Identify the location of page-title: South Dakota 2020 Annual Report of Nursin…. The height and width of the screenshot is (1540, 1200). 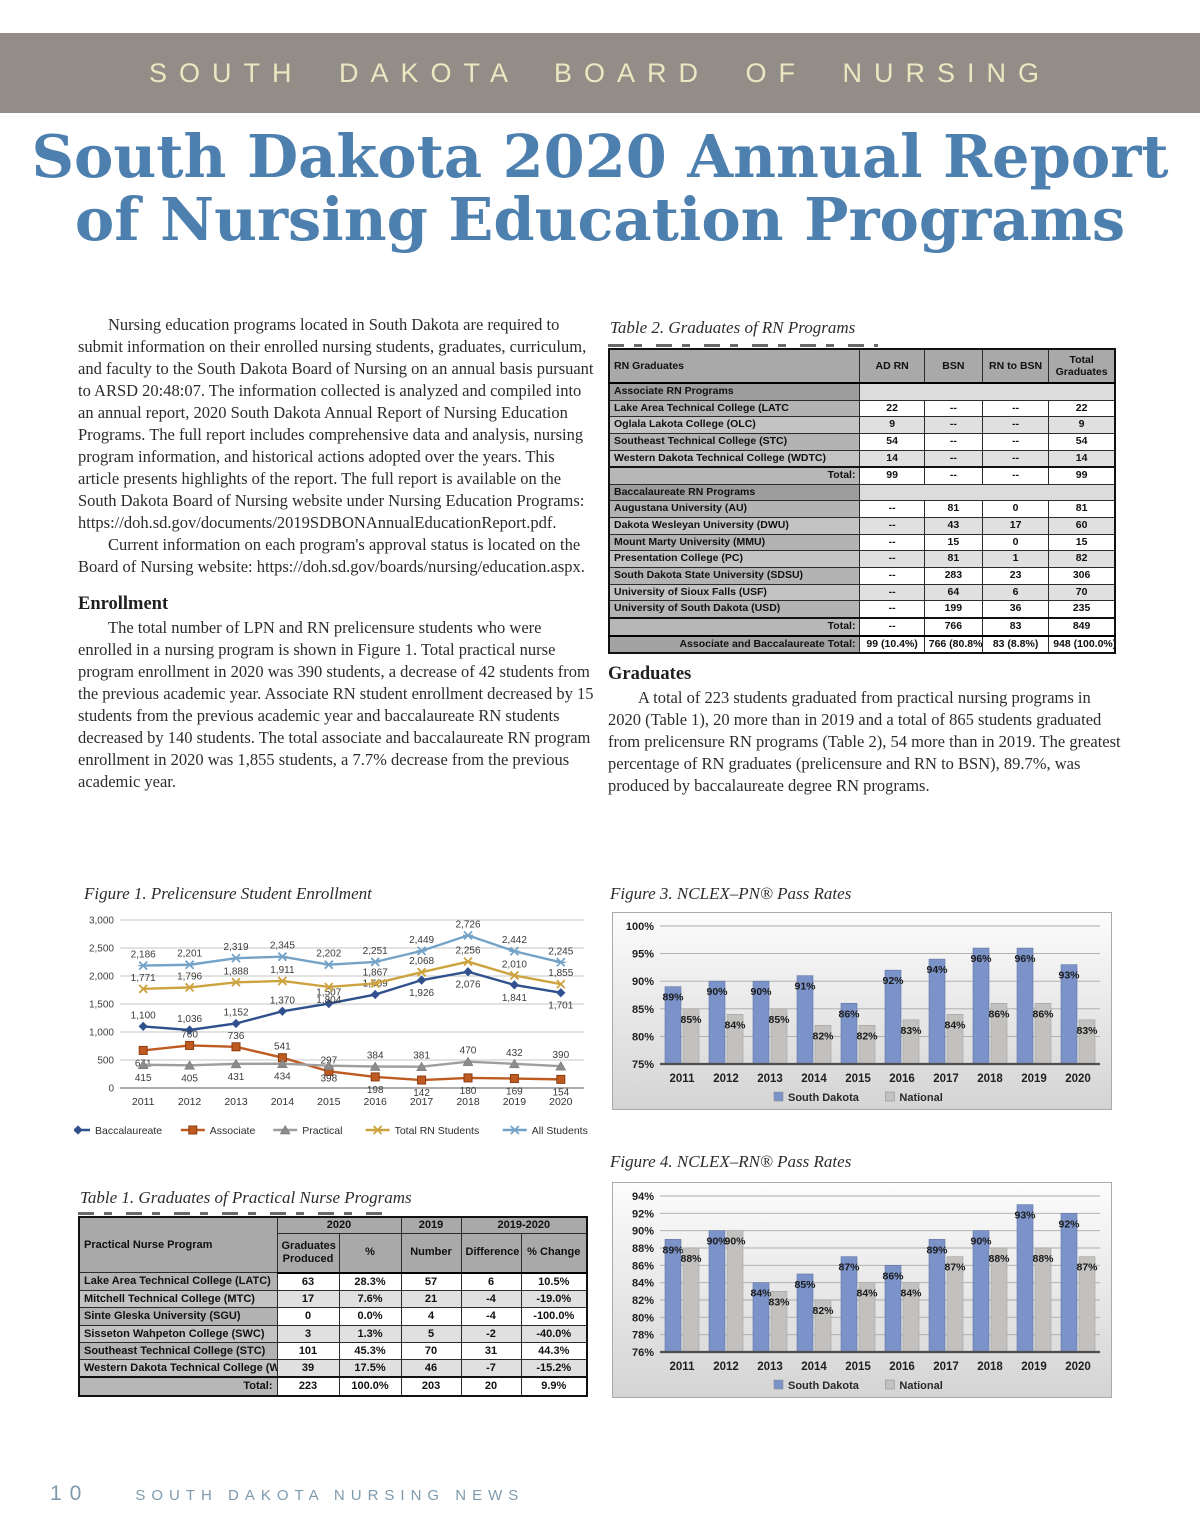
(600, 188).